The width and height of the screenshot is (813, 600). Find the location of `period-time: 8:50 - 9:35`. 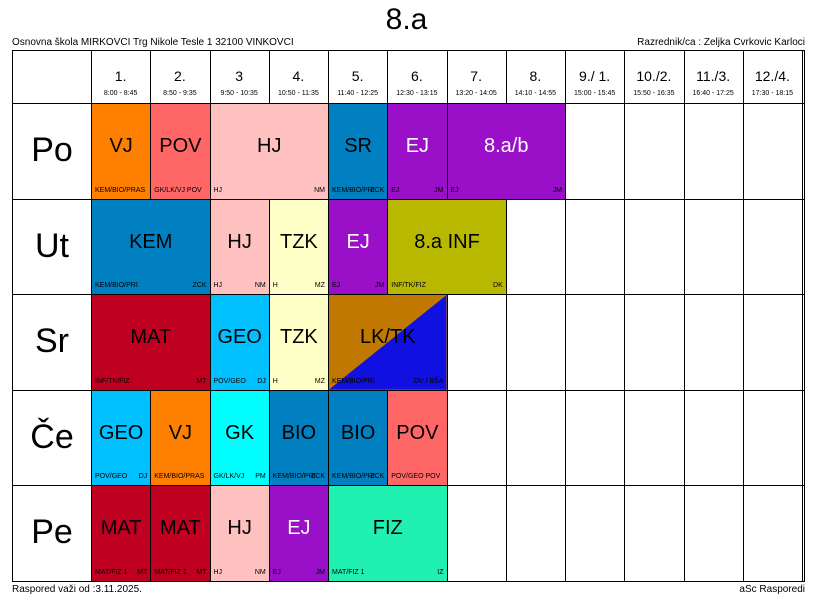

period-time: 8:50 - 9:35 is located at coordinates (180, 93).